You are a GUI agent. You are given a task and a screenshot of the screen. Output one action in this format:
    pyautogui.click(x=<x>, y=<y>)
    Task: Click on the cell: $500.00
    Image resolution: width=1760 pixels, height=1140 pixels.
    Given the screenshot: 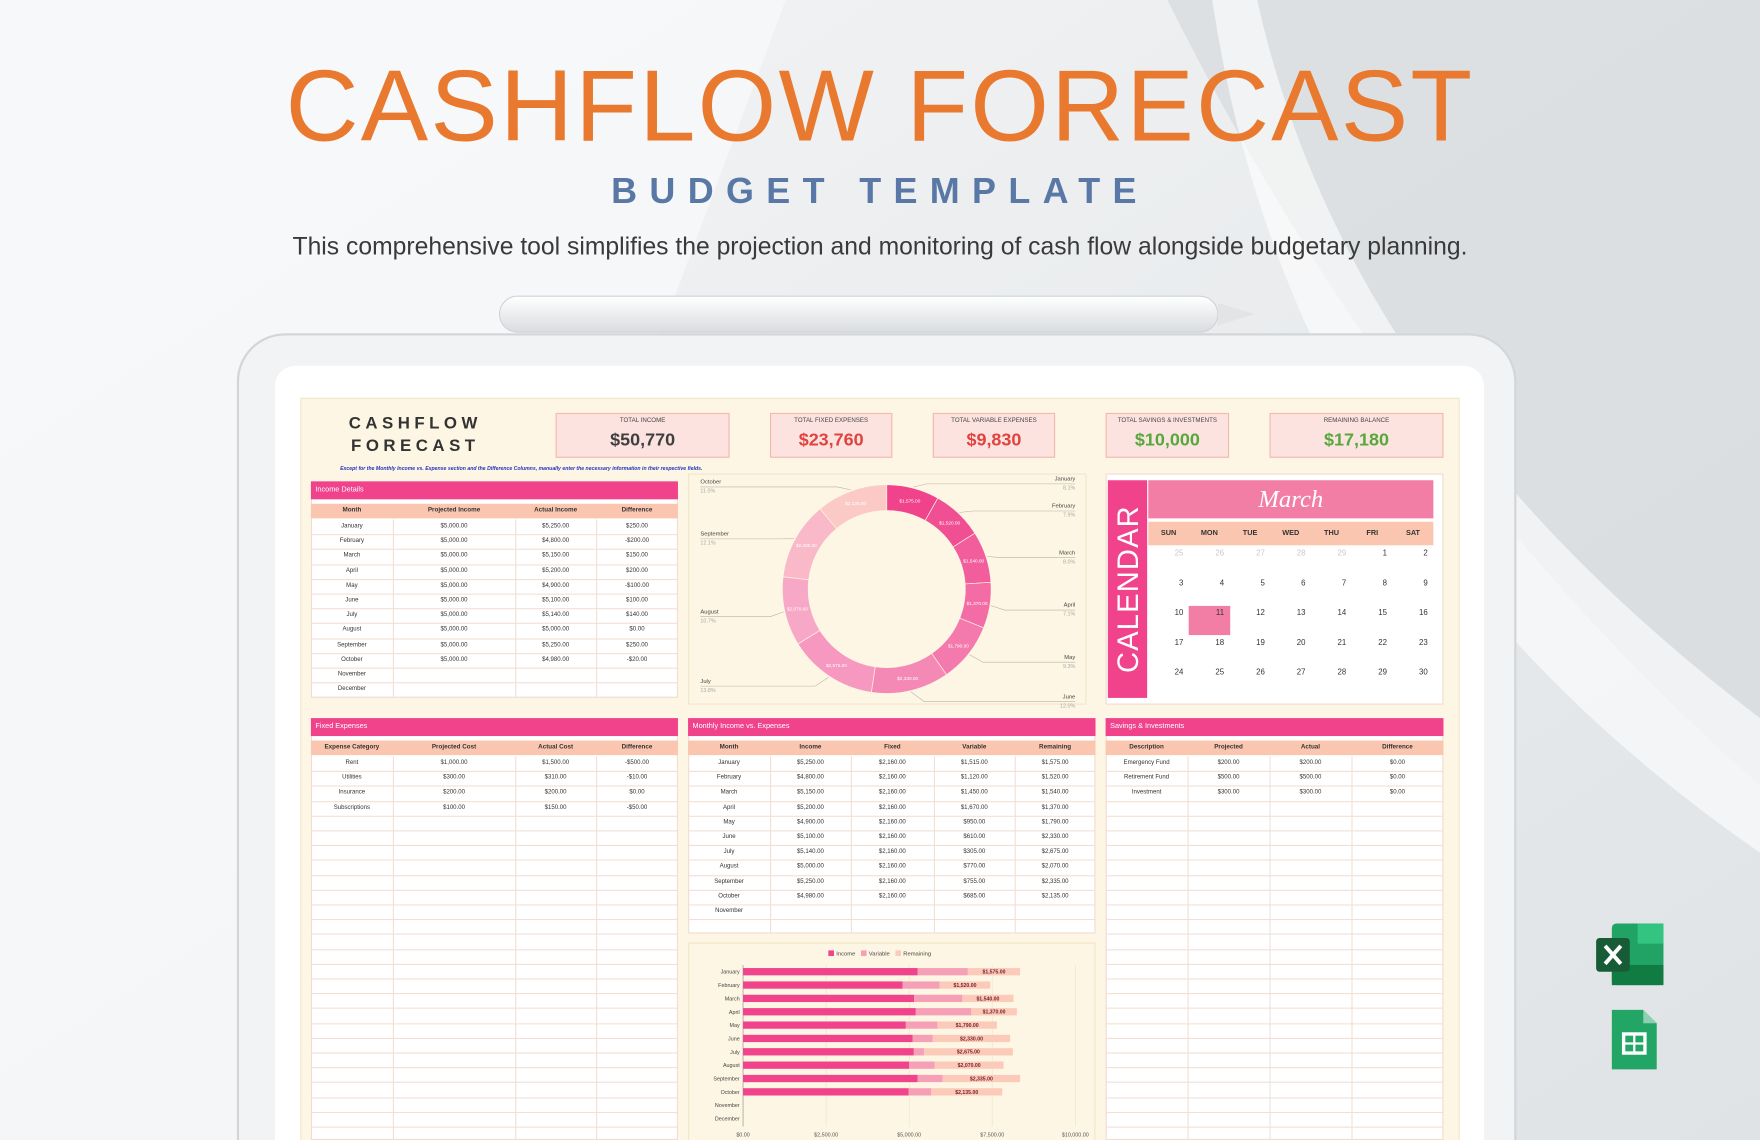 What is the action you would take?
    pyautogui.click(x=1310, y=778)
    